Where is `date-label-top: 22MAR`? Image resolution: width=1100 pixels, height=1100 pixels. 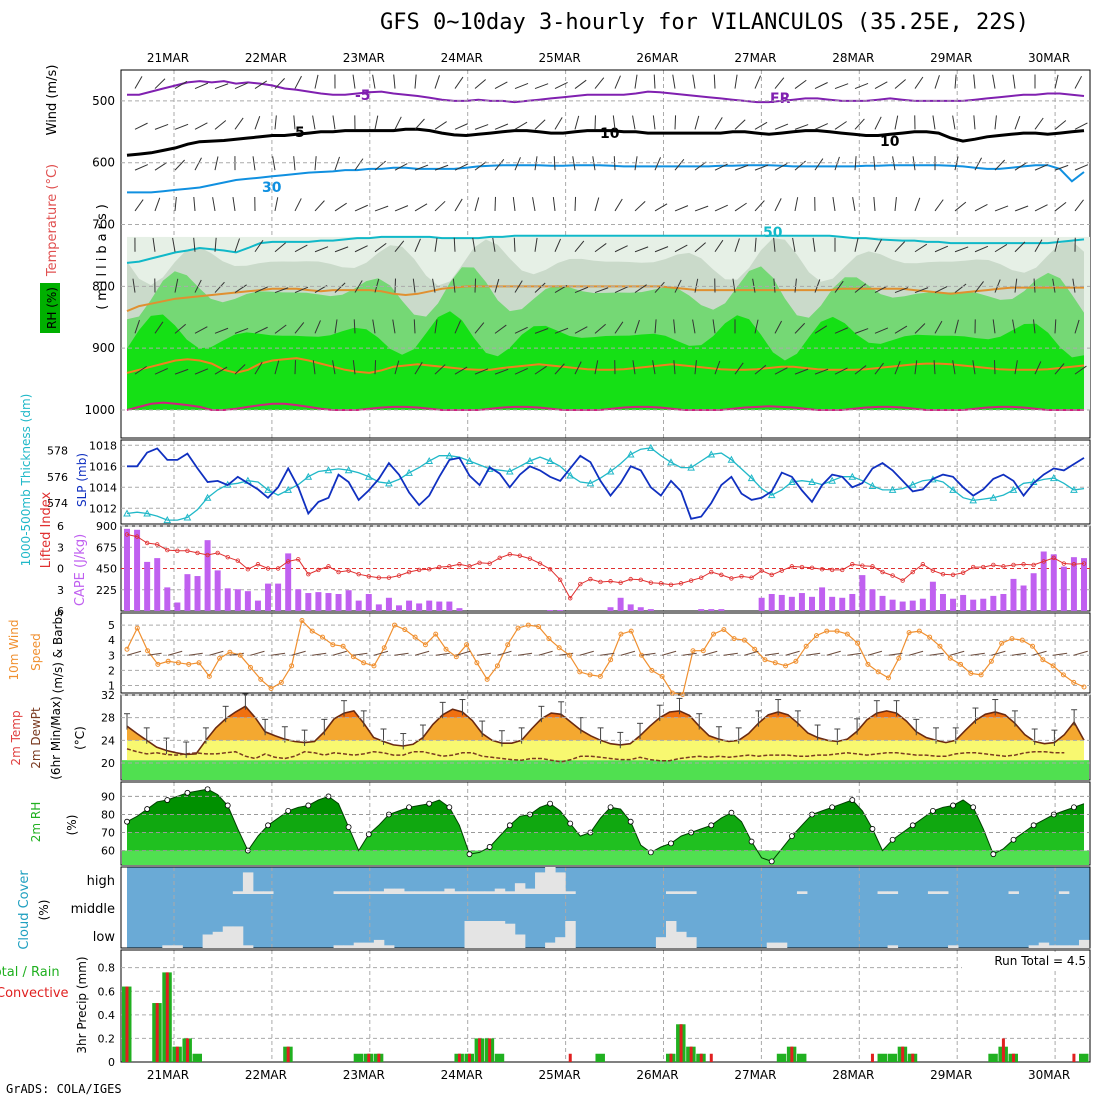
date-label-top: 22MAR is located at coordinates (266, 58).